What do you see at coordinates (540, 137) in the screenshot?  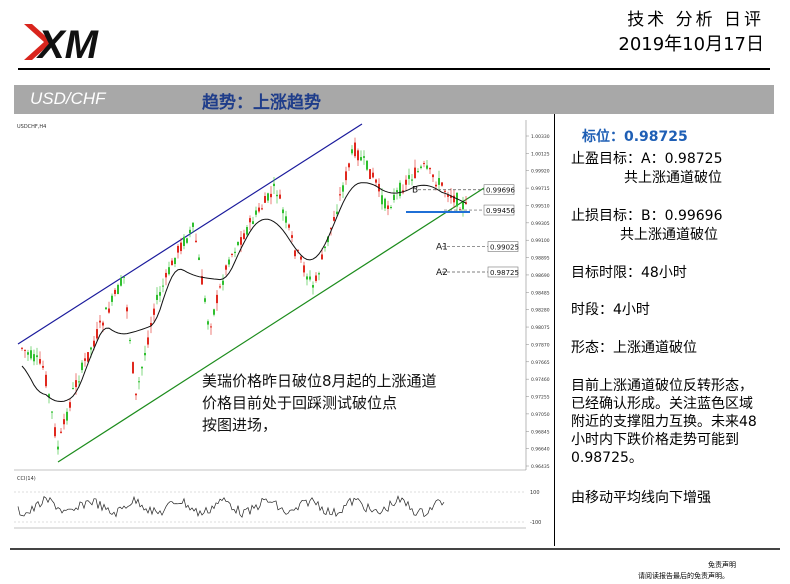 I see `y-tick-label: 1.00330` at bounding box center [540, 137].